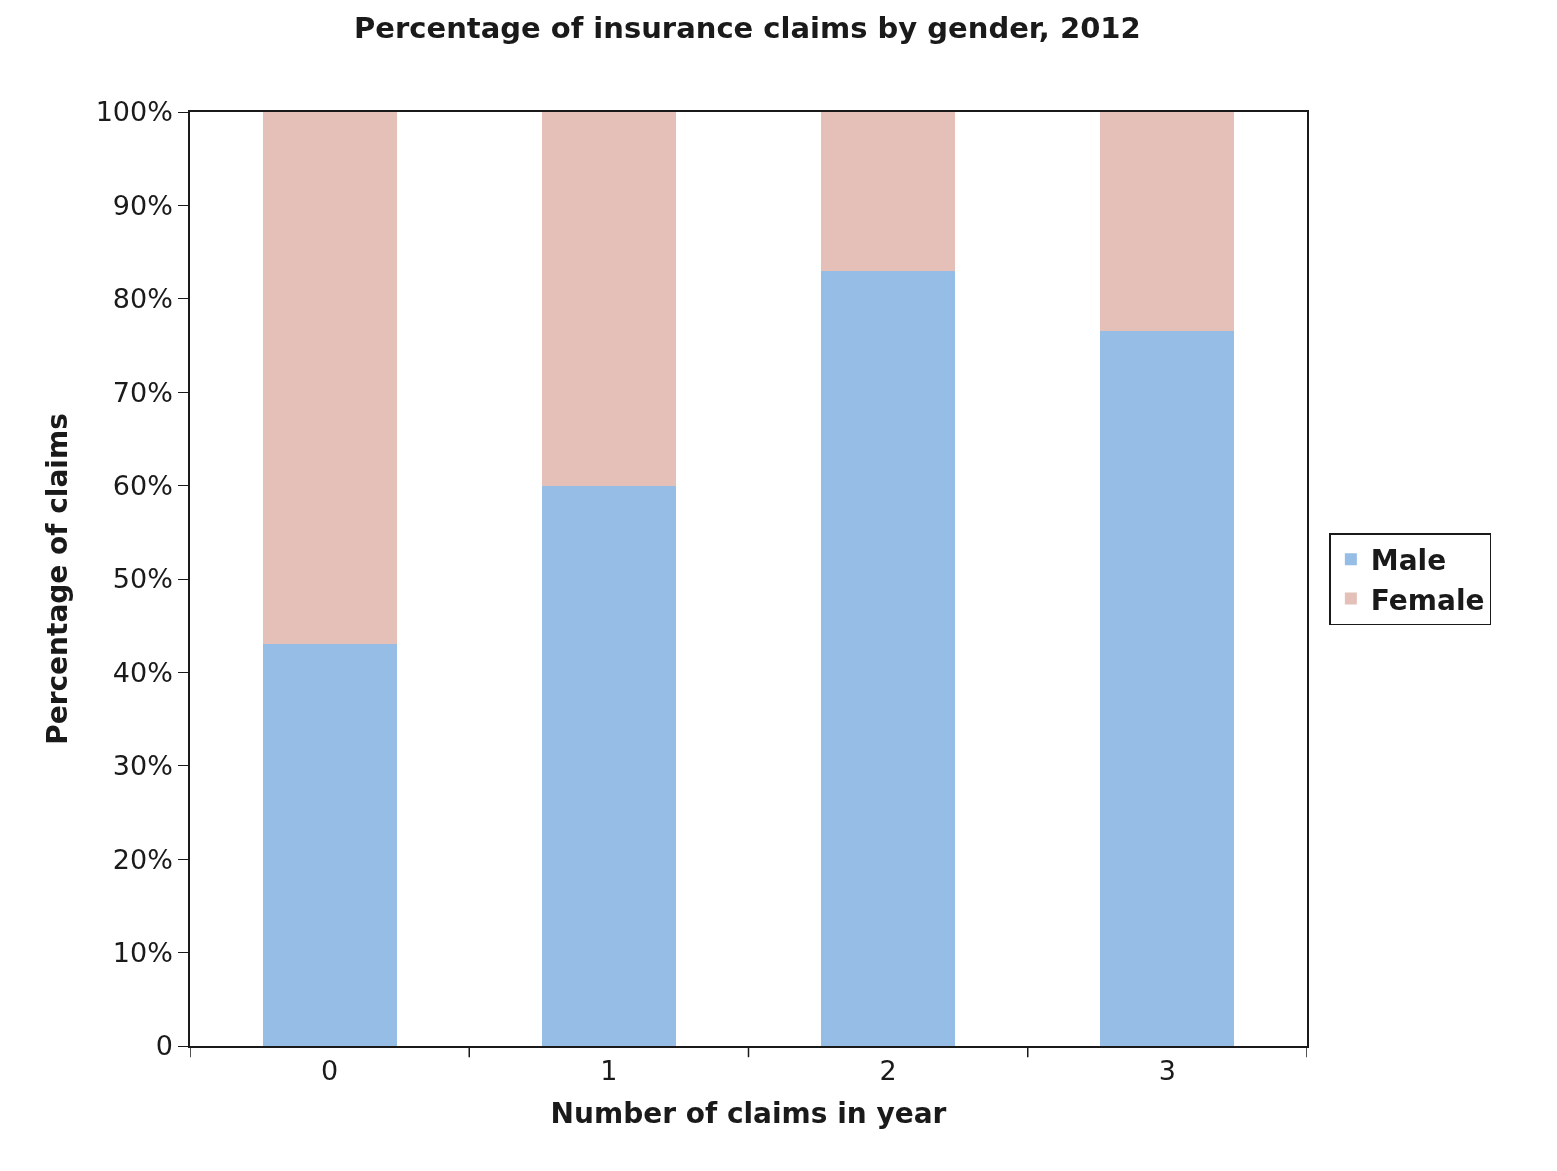  What do you see at coordinates (142, 672) in the screenshot?
I see `y-tick-label: 40%` at bounding box center [142, 672].